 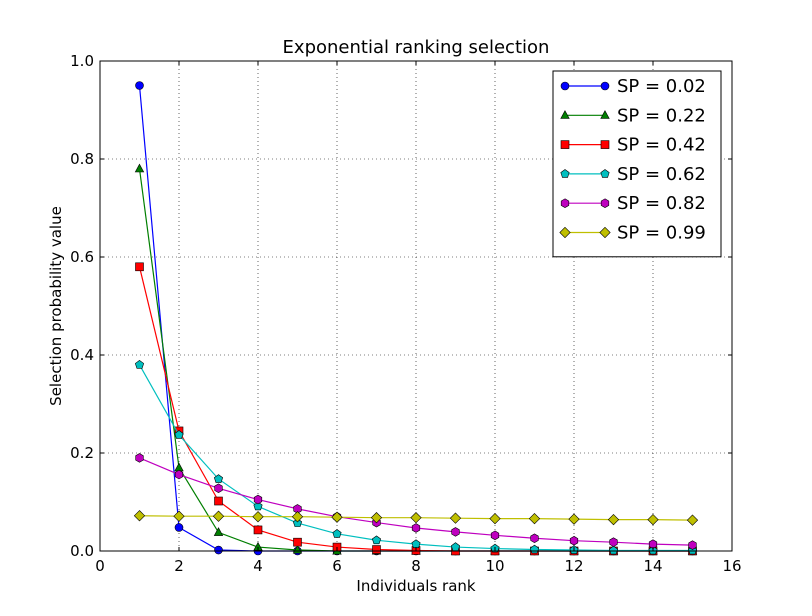 I want to click on legend-item: SP = 0.22, so click(x=633, y=115).